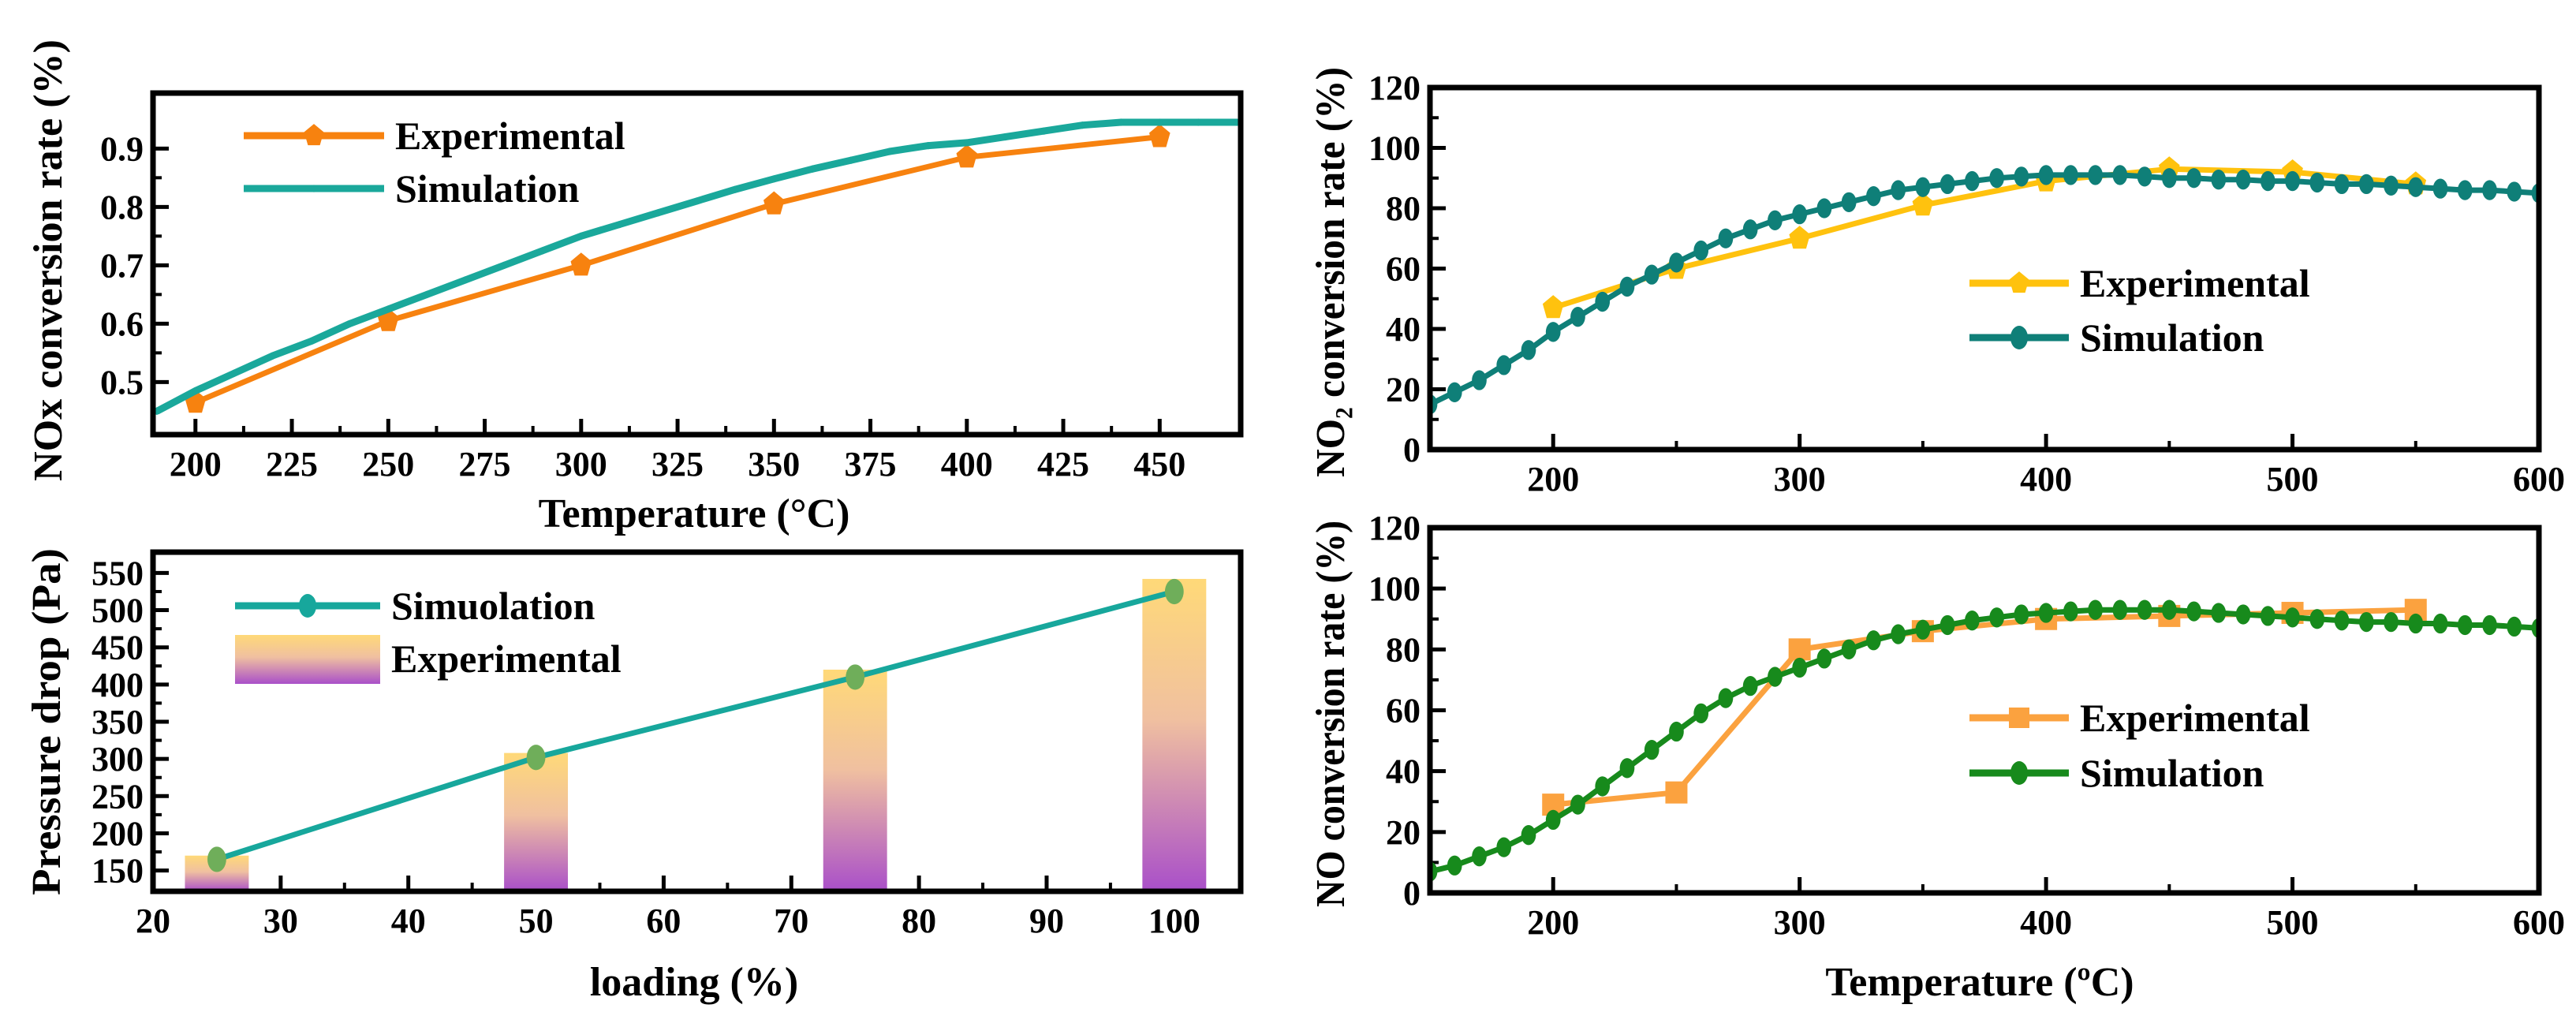 The height and width of the screenshot is (1012, 2576). What do you see at coordinates (122, 382) in the screenshot?
I see `y-tick-label: 0.5` at bounding box center [122, 382].